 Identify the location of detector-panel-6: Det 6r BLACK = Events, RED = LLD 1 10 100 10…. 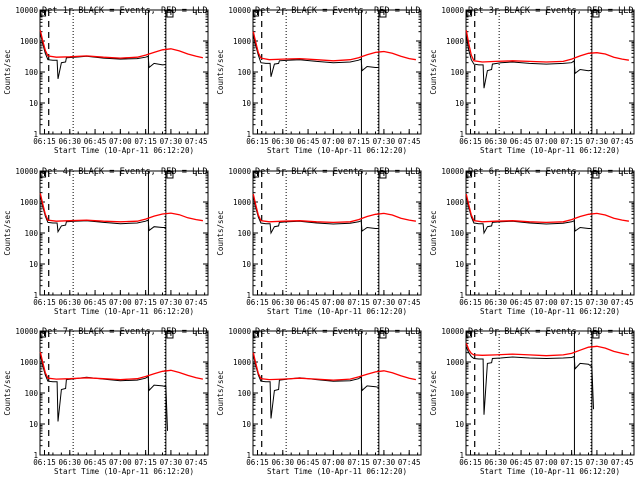
(532, 241).